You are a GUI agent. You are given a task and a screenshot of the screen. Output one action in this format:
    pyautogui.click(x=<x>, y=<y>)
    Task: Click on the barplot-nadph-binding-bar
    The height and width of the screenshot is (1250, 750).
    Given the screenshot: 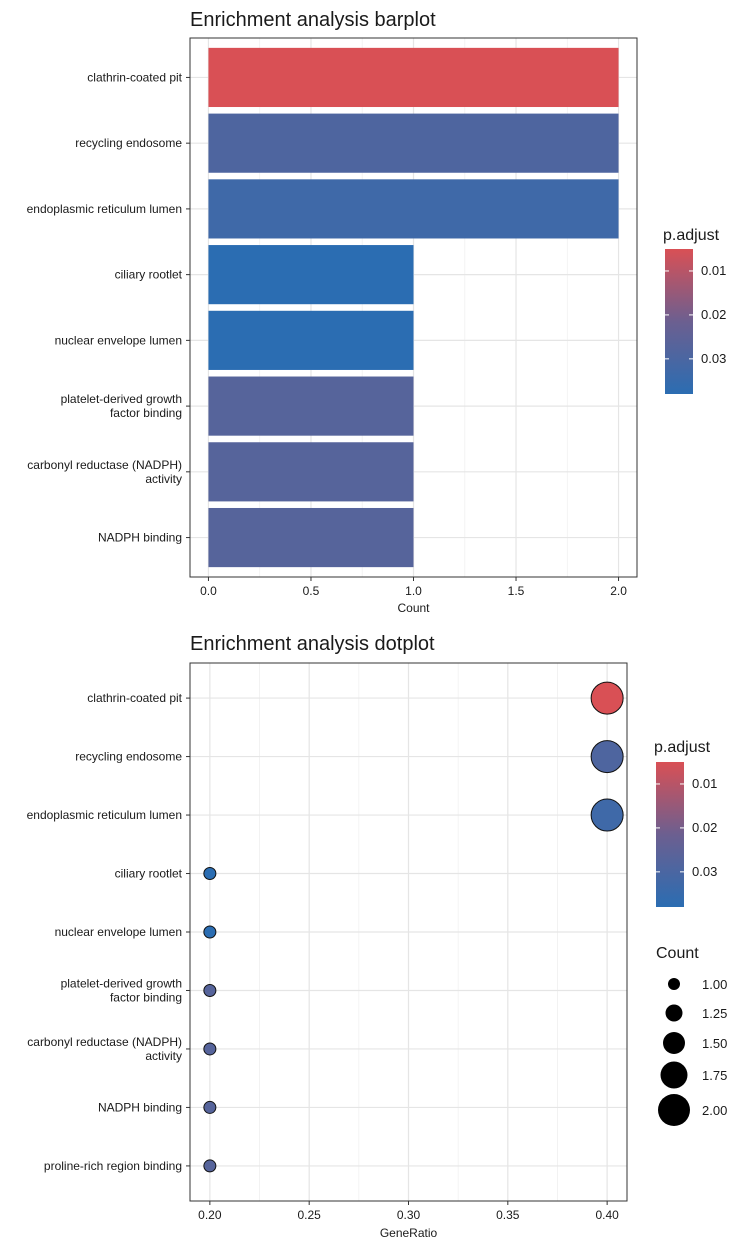 What is the action you would take?
    pyautogui.click(x=311, y=537)
    